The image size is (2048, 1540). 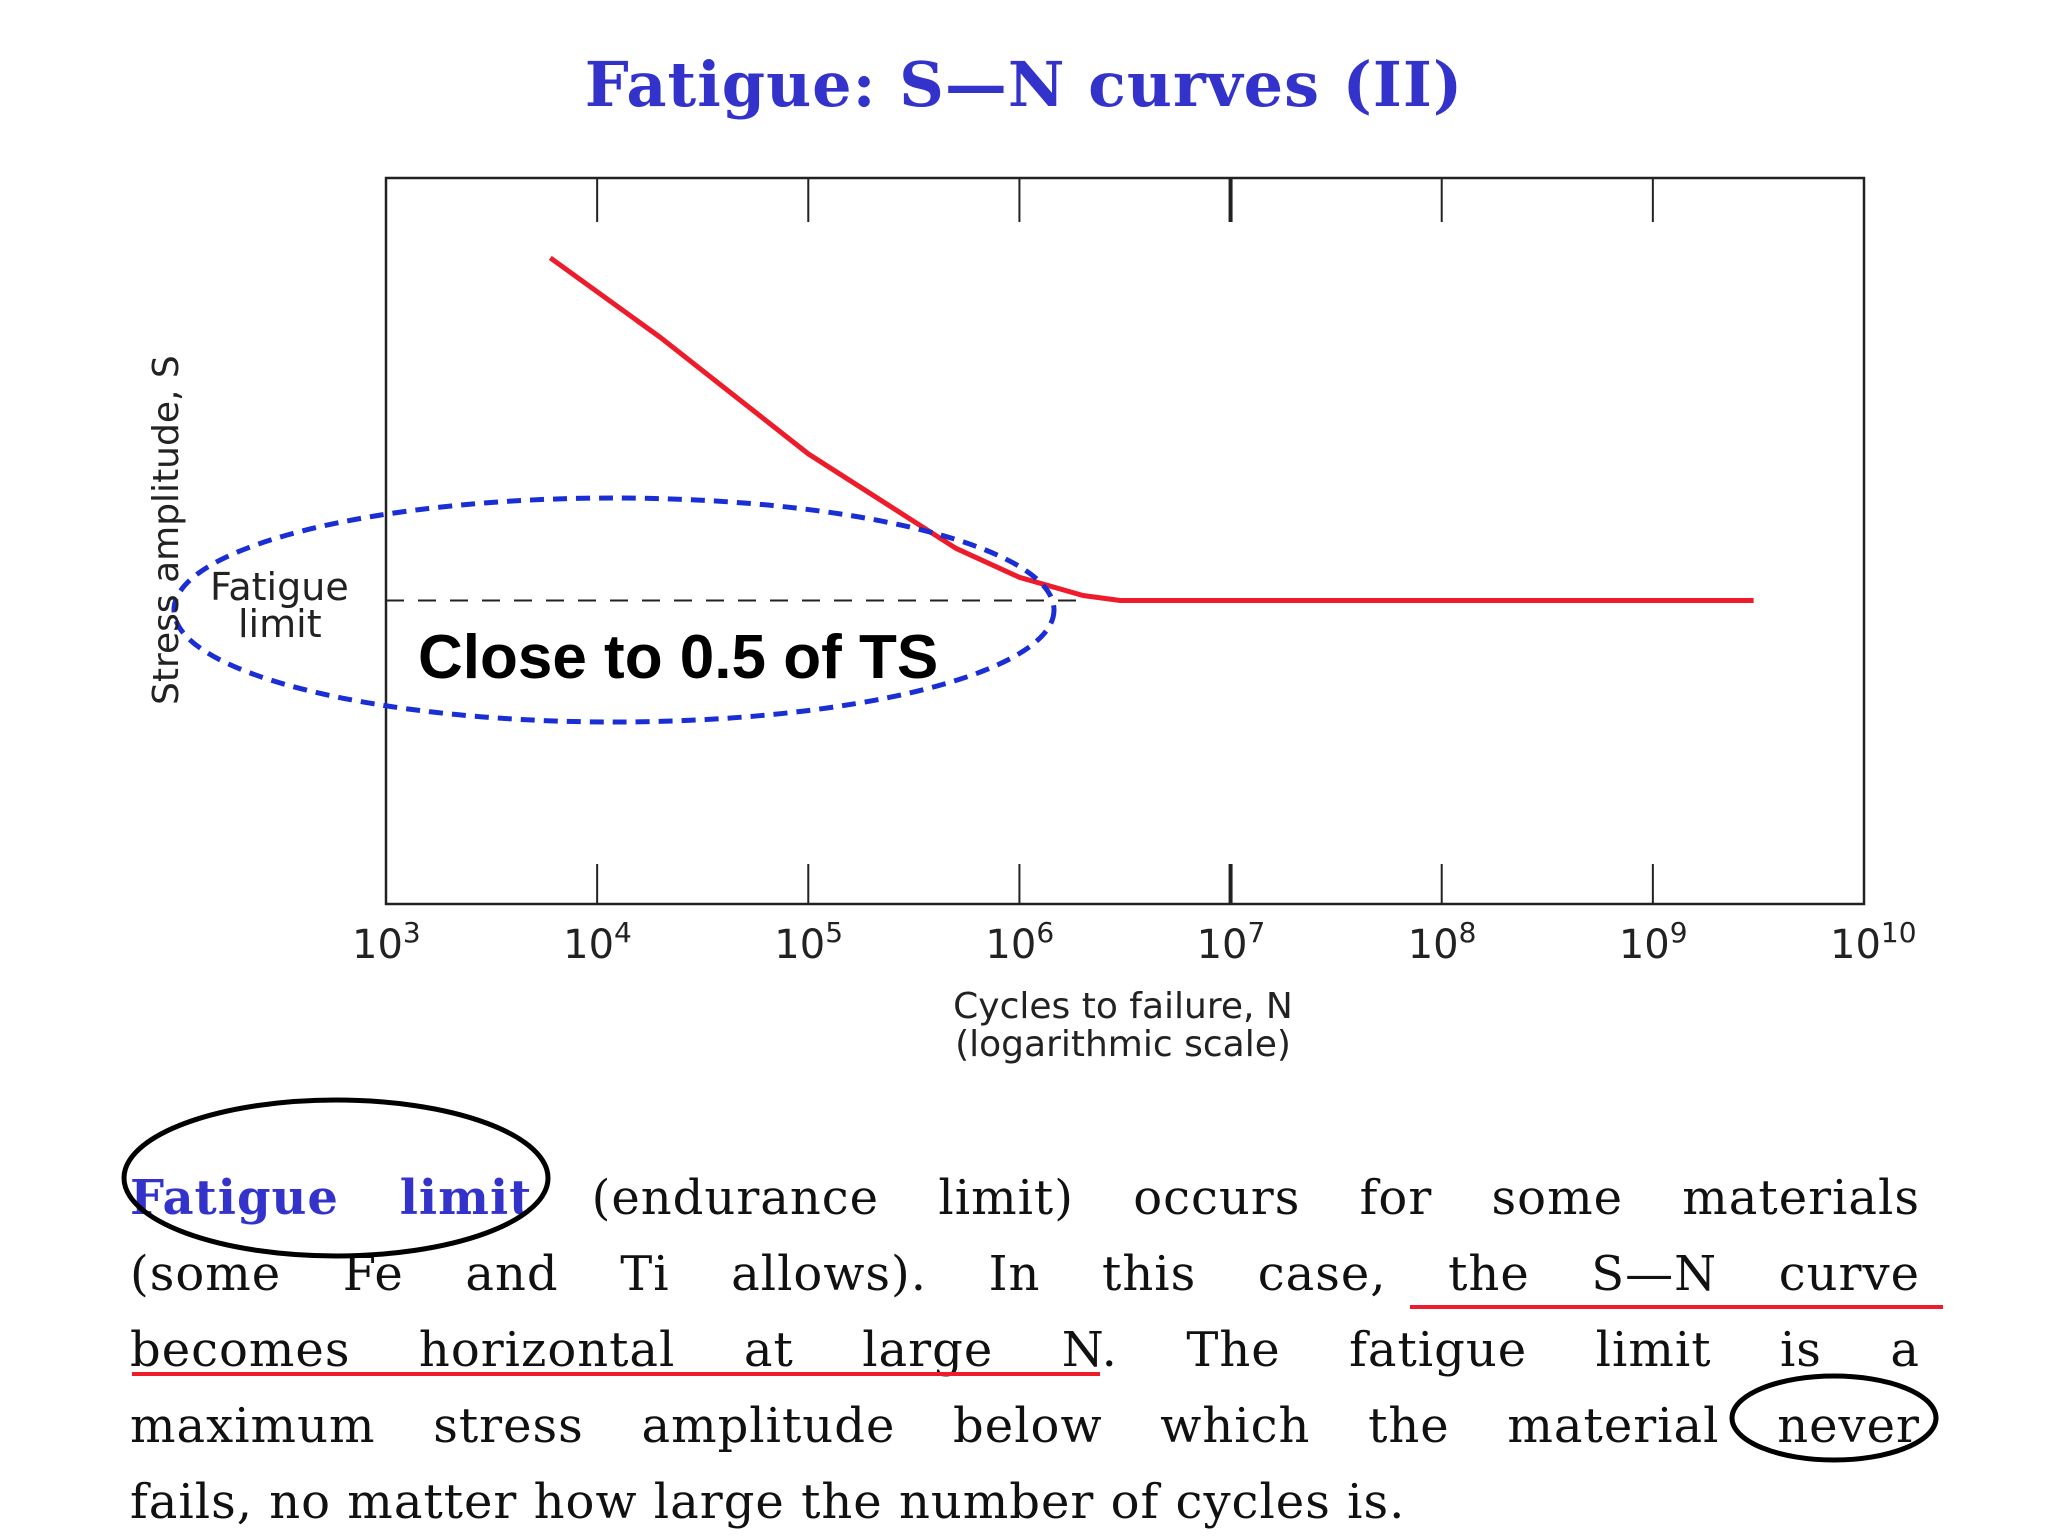 I want to click on y-axis-label: Stress amplitude, S, so click(x=166, y=530).